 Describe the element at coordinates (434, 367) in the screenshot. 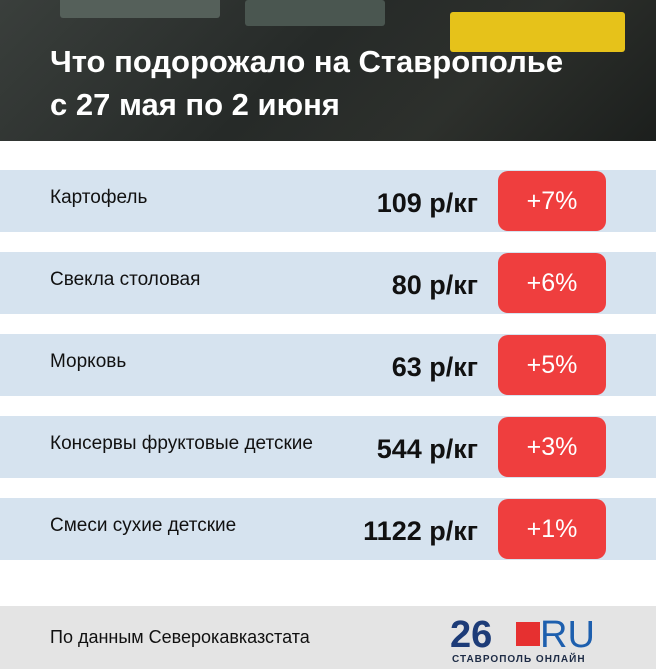

I see `price: 63 р/кг` at that location.